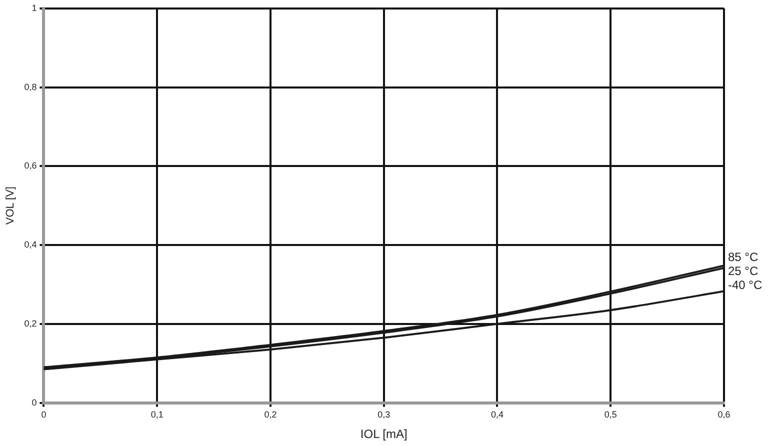  I want to click on x-tick-label: 0,2, so click(270, 415).